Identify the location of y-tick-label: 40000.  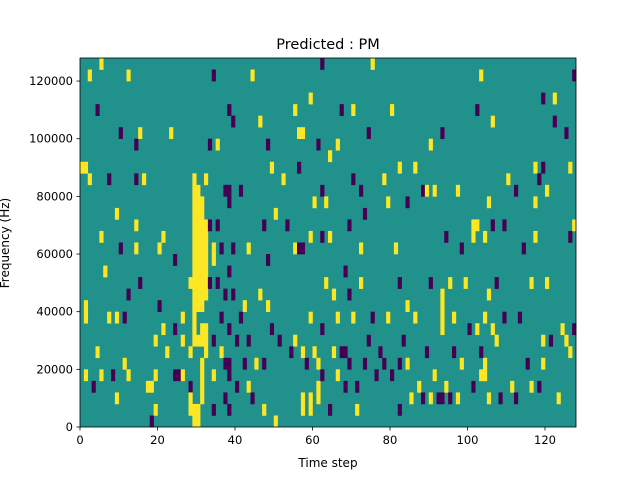
(54, 312).